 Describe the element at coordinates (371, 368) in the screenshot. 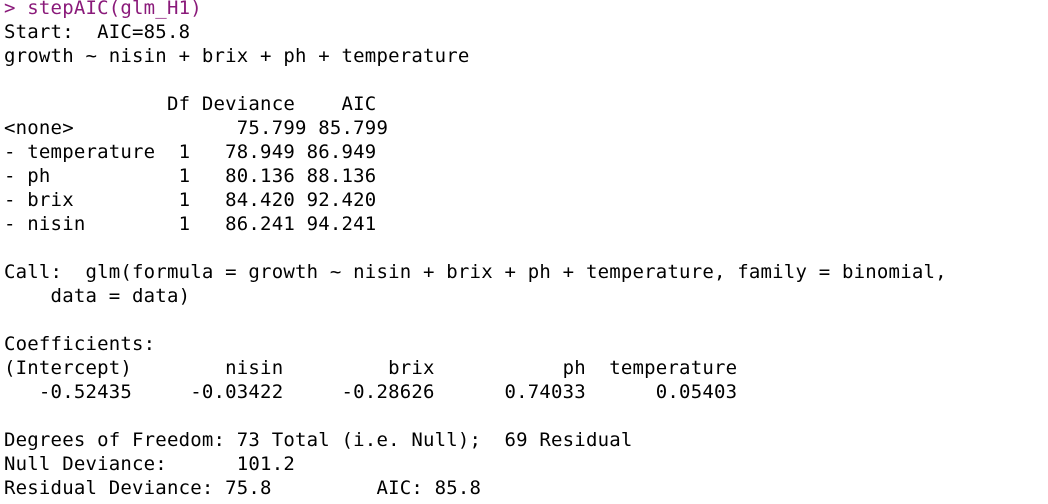

I see `output-line: (Intercept) nisin brix ph temperature` at that location.